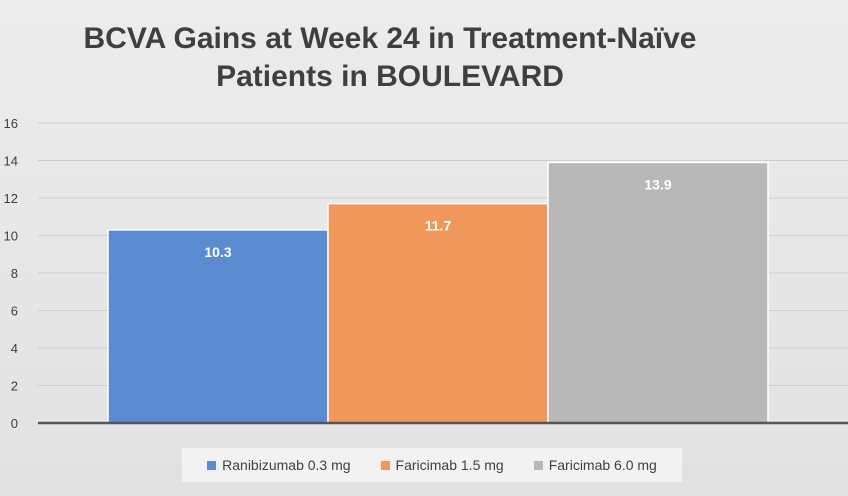 The height and width of the screenshot is (496, 848). What do you see at coordinates (217, 252) in the screenshot?
I see `data-label: 10.3` at bounding box center [217, 252].